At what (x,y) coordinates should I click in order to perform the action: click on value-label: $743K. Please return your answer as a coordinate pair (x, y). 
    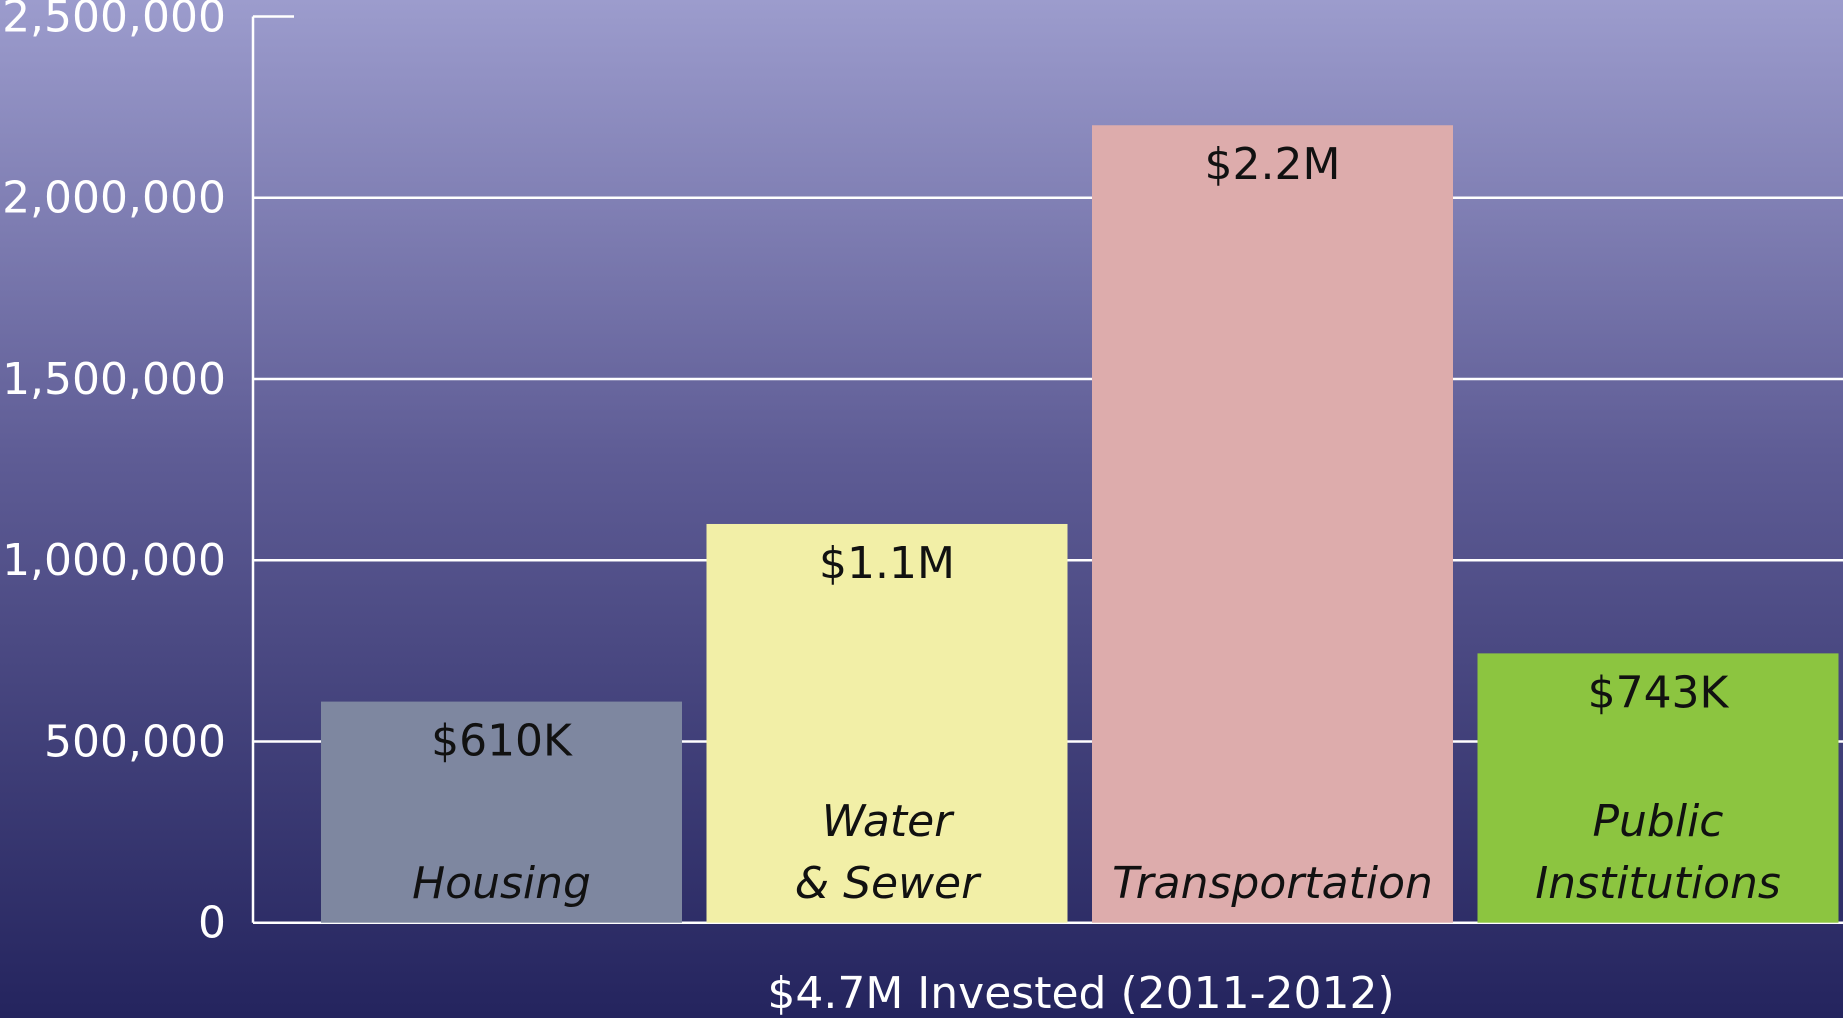
    Looking at the image, I should click on (1659, 692).